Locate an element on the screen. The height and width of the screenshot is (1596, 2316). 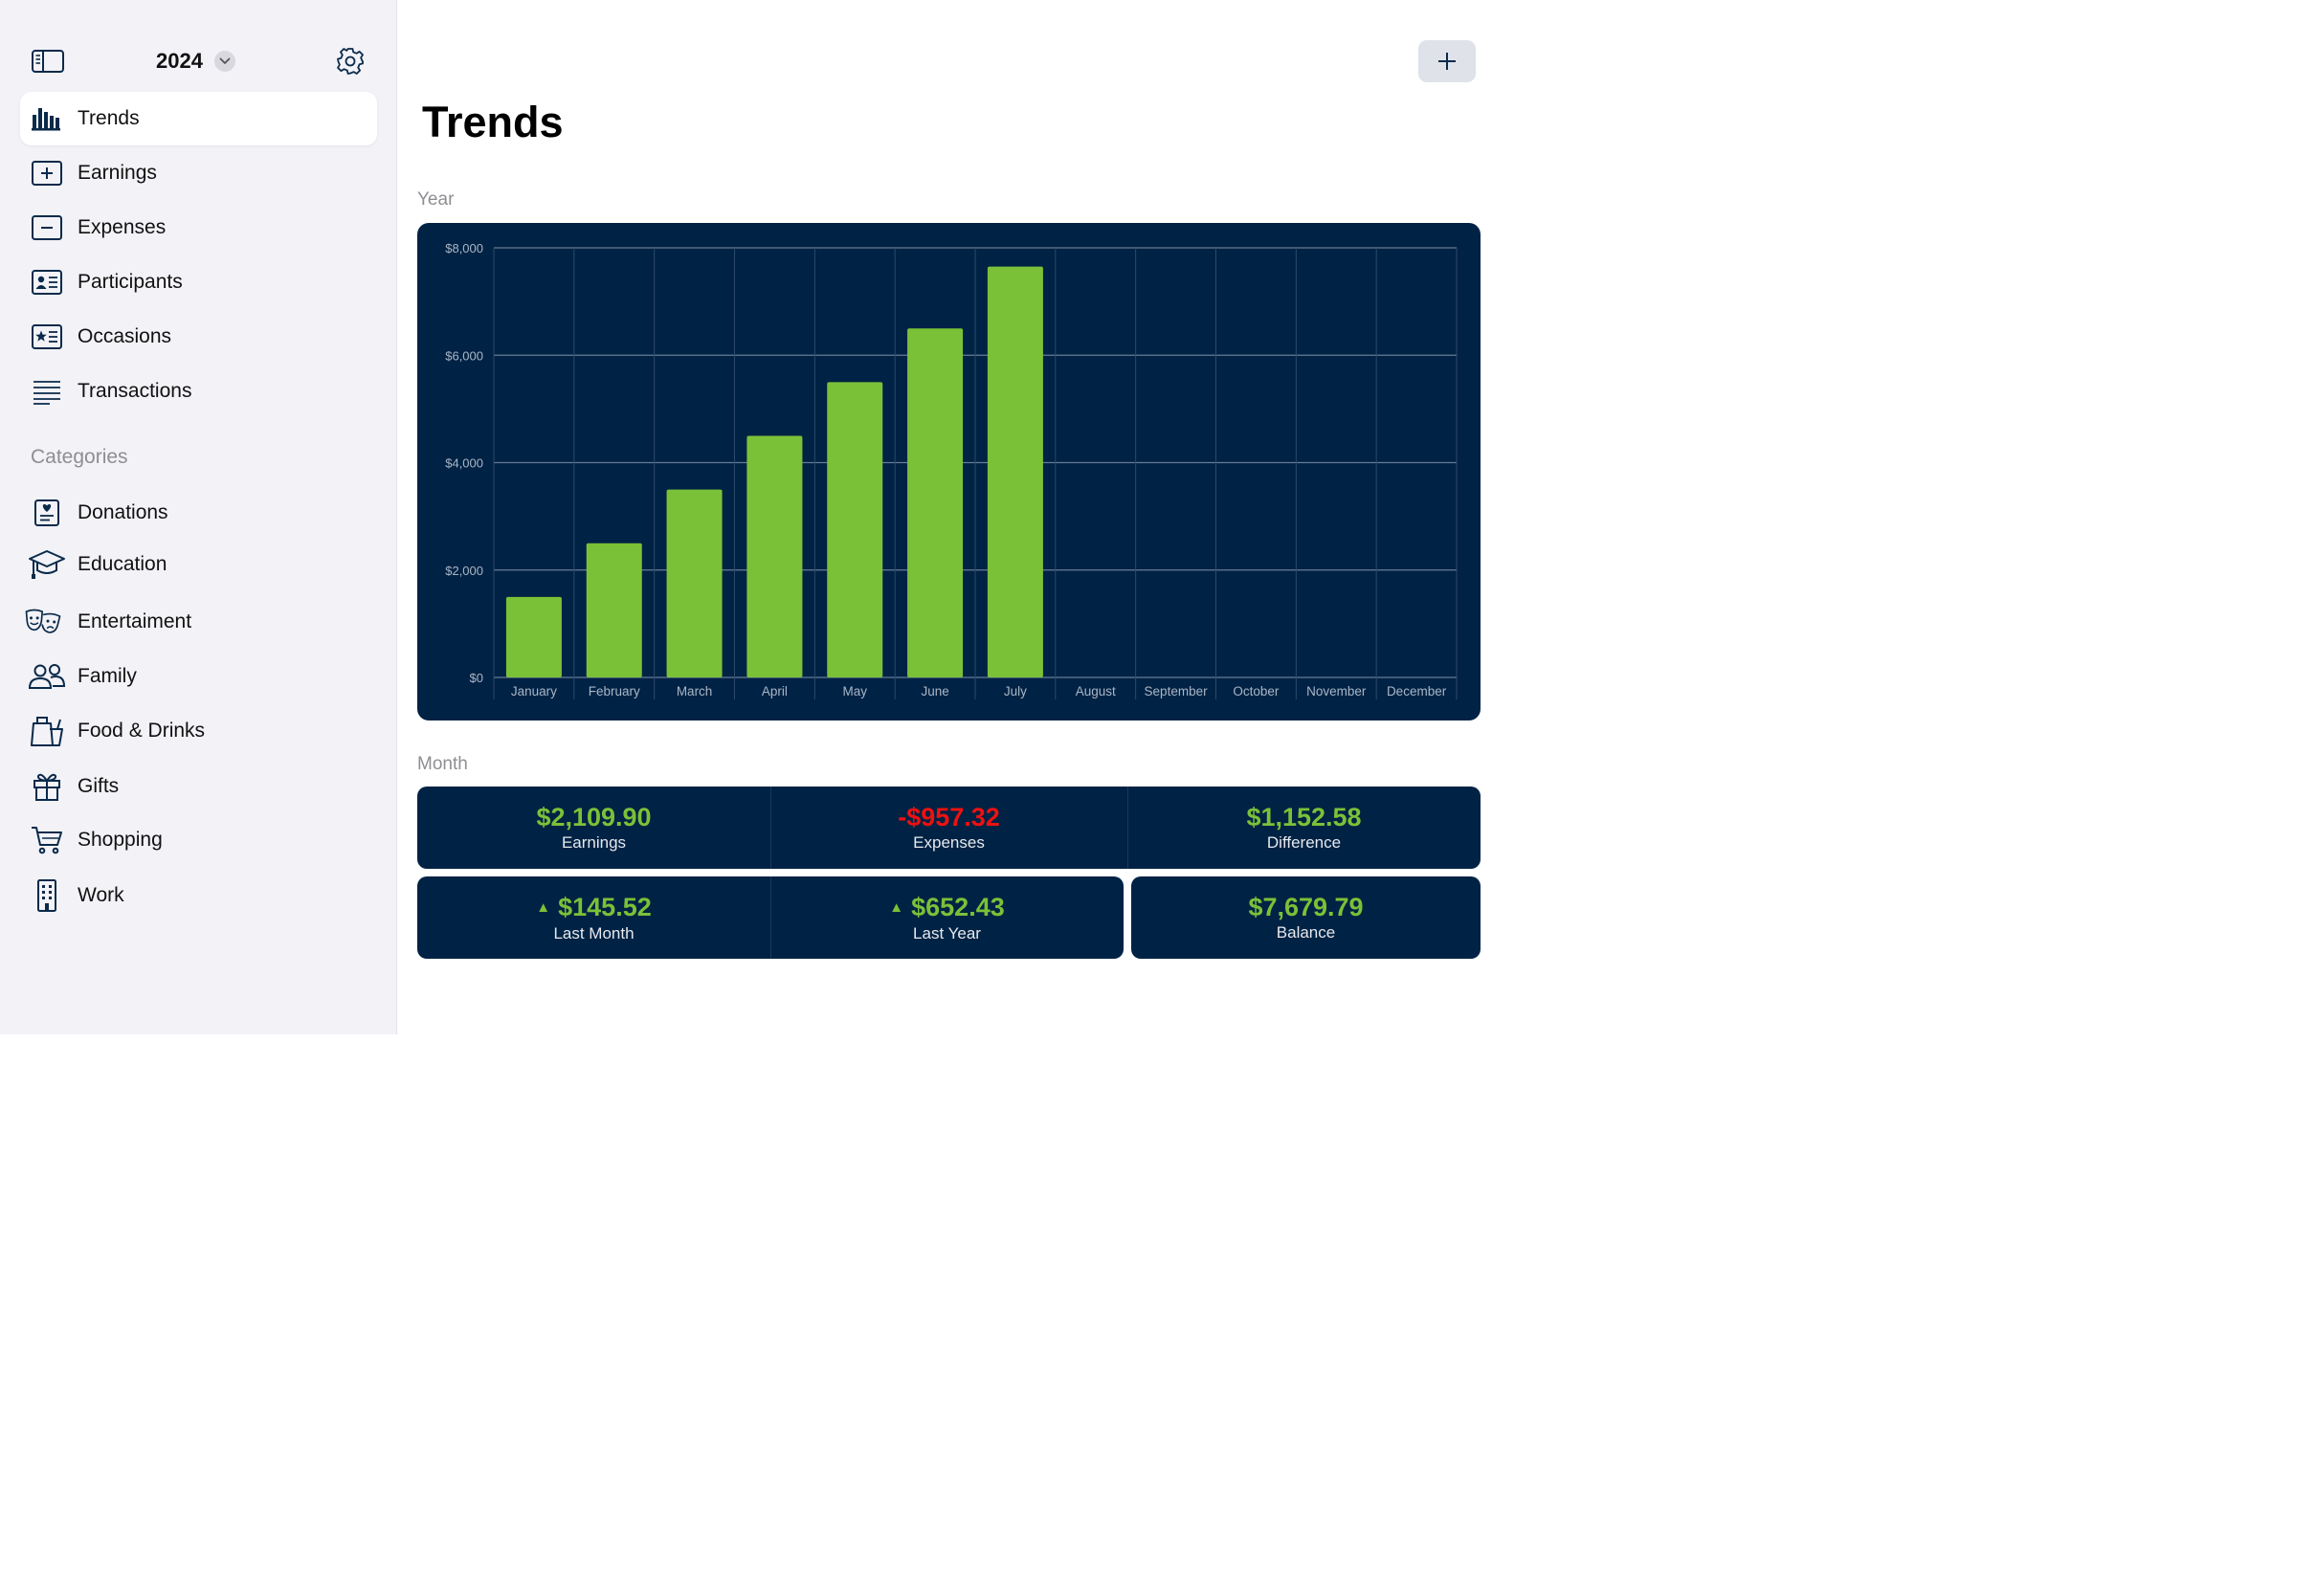
month-section-label: Month is located at coordinates (442, 764).